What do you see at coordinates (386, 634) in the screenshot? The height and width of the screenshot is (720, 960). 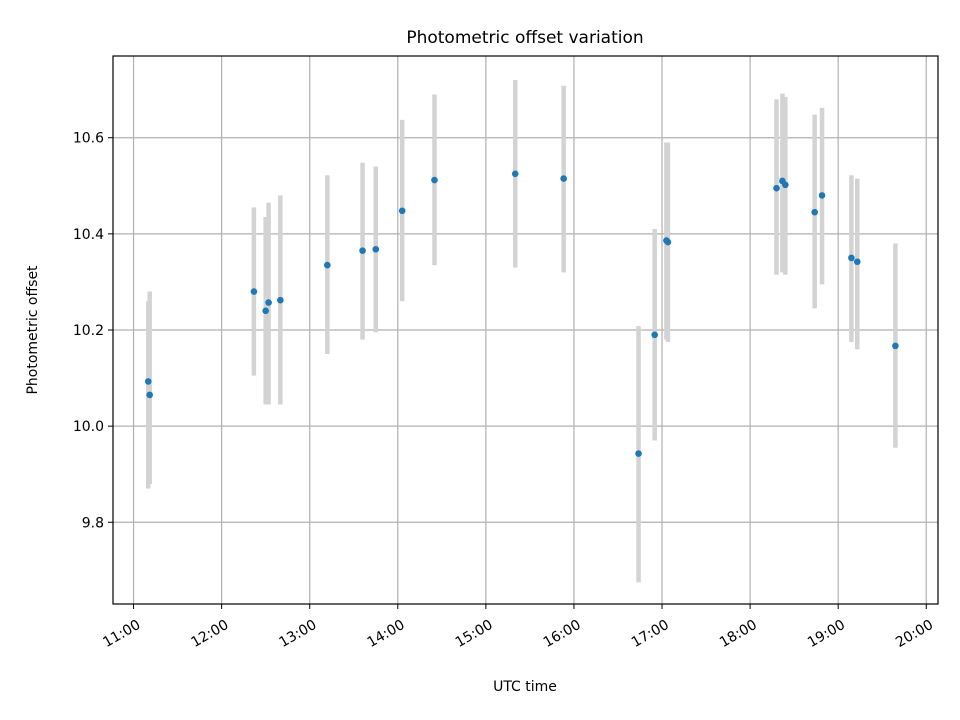 I see `x-tick-label: 14:00` at bounding box center [386, 634].